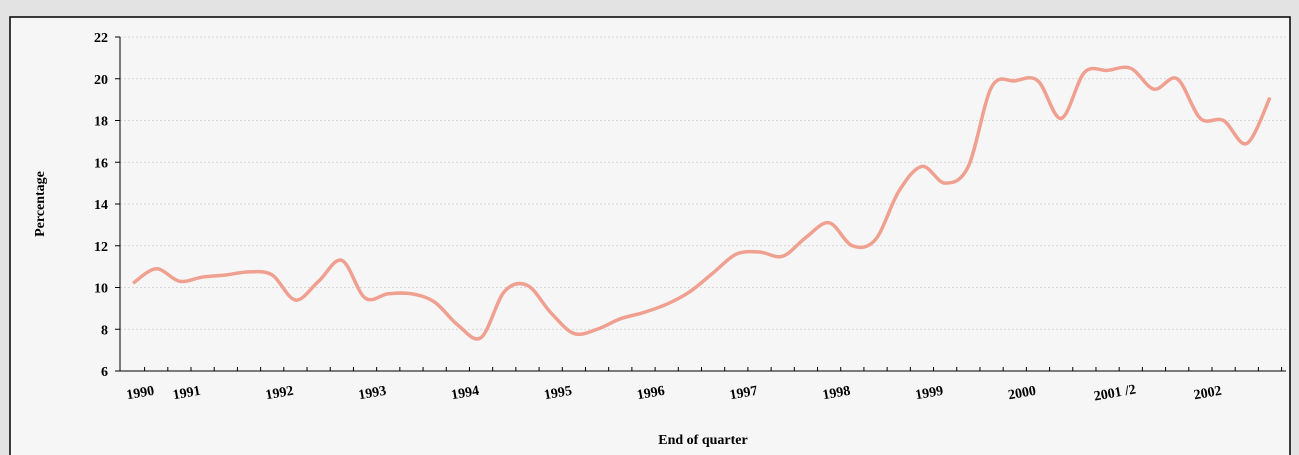 The height and width of the screenshot is (455, 1299). What do you see at coordinates (140, 394) in the screenshot?
I see `x-tick-label: 1990` at bounding box center [140, 394].